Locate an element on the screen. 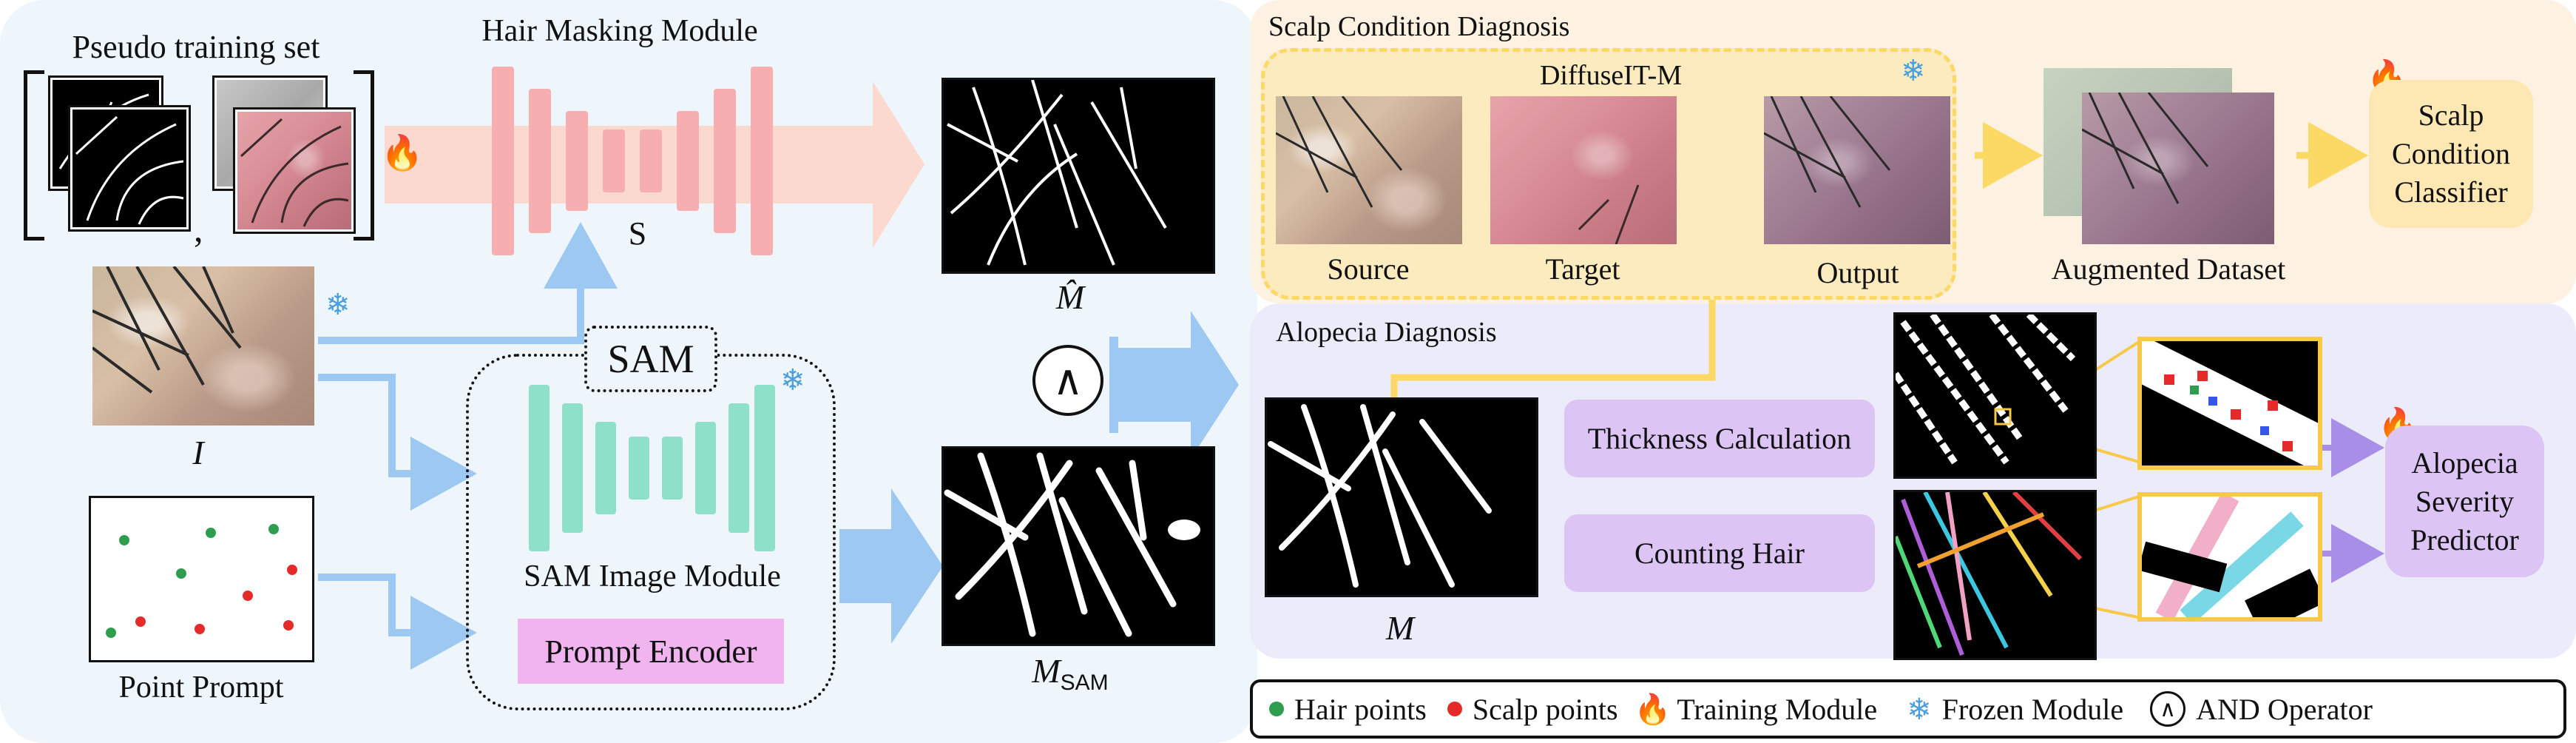 The width and height of the screenshot is (2576, 743). thickness-hair-image is located at coordinates (1995, 395).